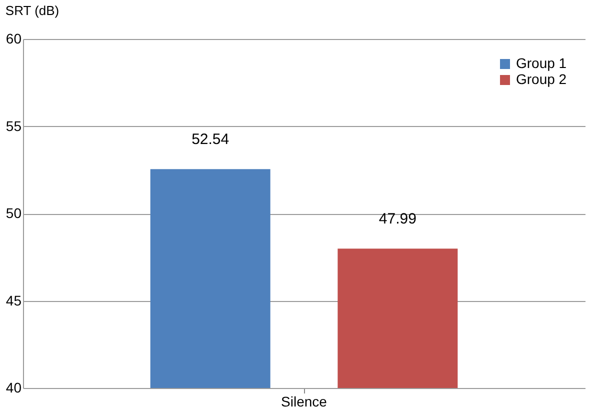  Describe the element at coordinates (14, 213) in the screenshot. I see `y-tick-label: 50` at that location.